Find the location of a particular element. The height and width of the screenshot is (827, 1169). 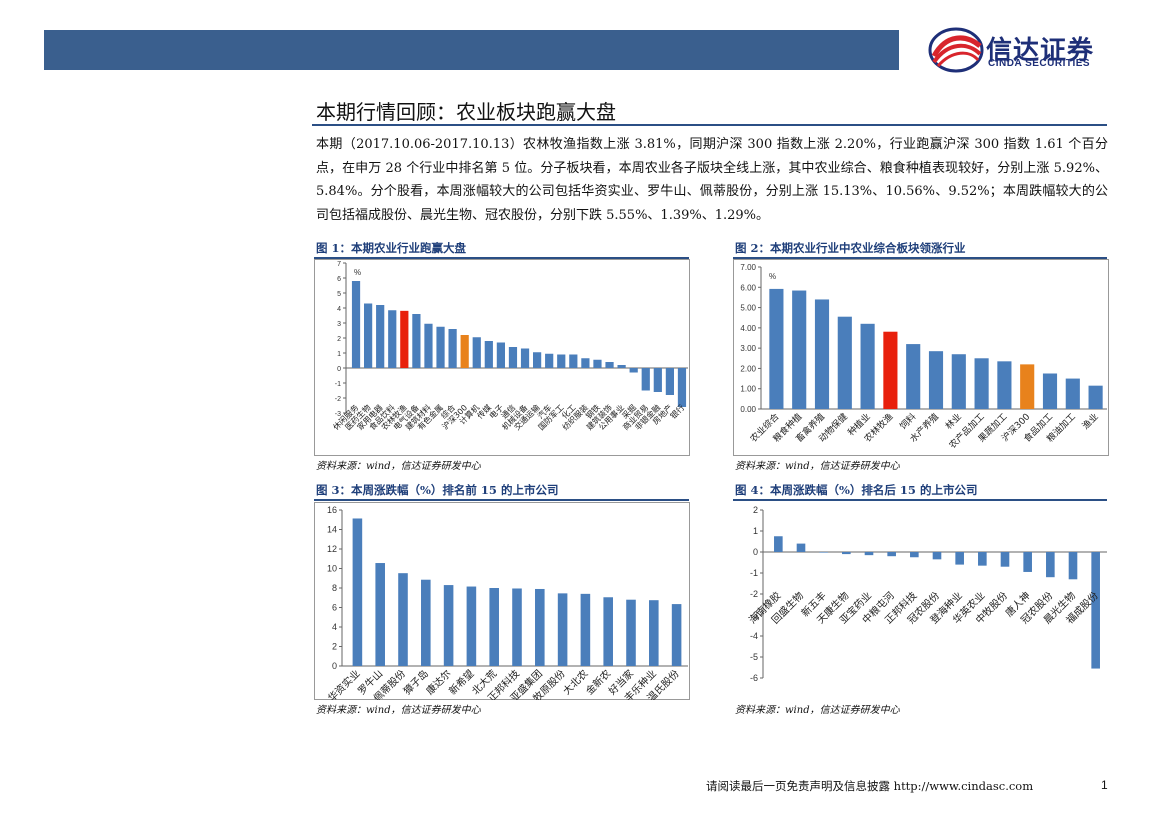

y-tick-label: 1.00 is located at coordinates (748, 389).